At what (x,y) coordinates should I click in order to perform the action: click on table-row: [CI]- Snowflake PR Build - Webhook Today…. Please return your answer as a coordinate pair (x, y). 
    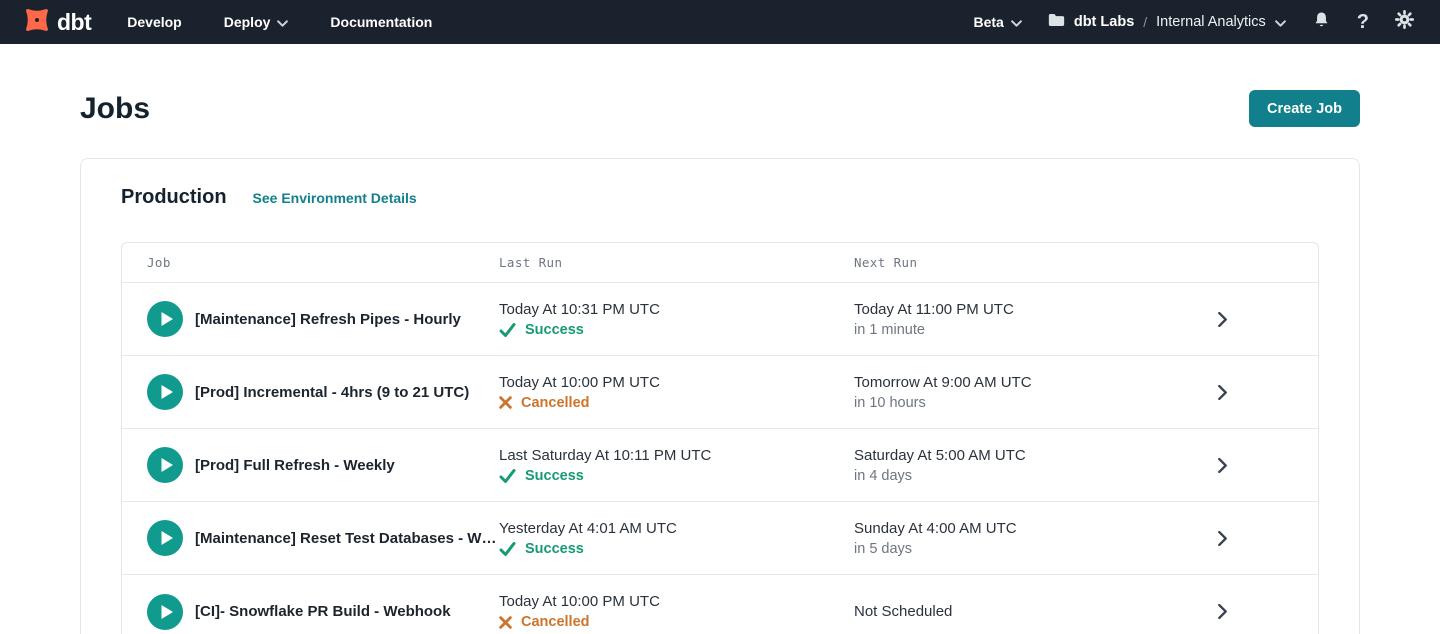
    Looking at the image, I should click on (720, 604).